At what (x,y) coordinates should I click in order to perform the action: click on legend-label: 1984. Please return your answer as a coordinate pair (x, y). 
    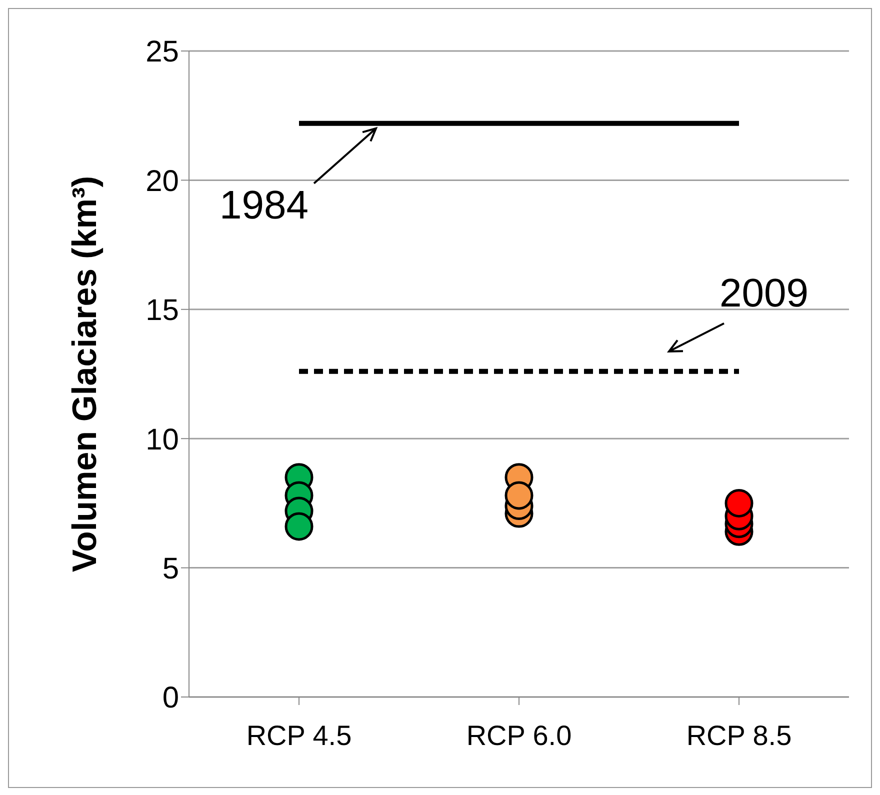
    Looking at the image, I should click on (264, 205).